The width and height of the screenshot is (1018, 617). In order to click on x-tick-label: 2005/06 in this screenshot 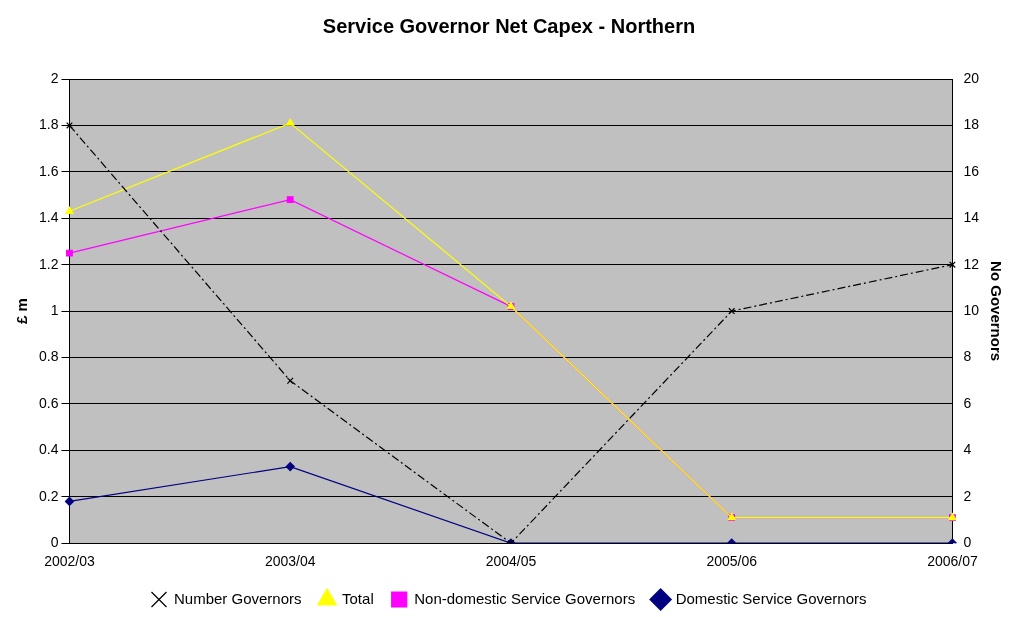, I will do `click(732, 561)`.